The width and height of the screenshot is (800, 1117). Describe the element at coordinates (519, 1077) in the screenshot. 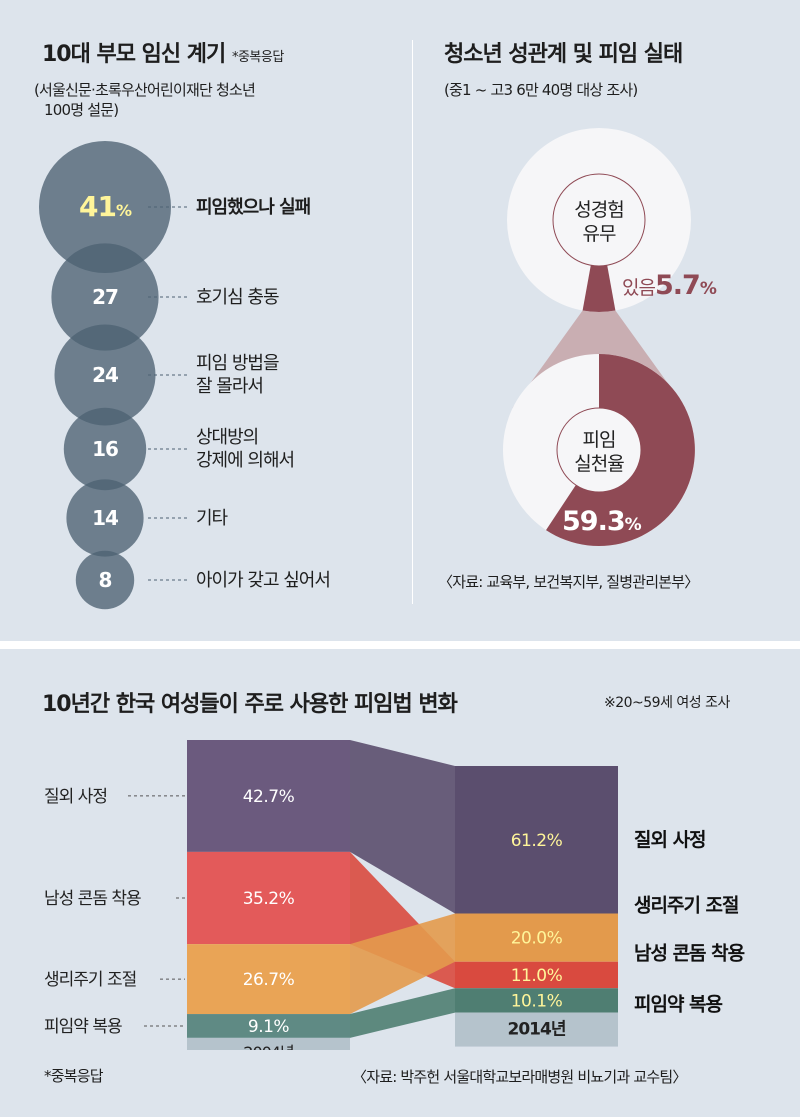

I see `stacked-chart-source: 〈자료: 박주헌 서울대학교보라매병원 비뇨기과 교수팀〉` at that location.